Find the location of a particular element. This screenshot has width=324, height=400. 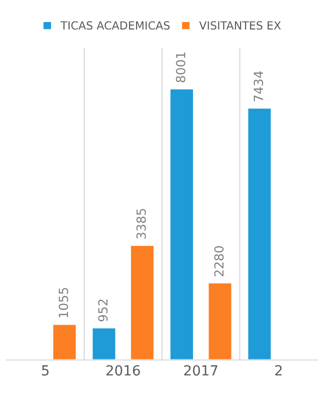

data-label: 2280 is located at coordinates (219, 261).